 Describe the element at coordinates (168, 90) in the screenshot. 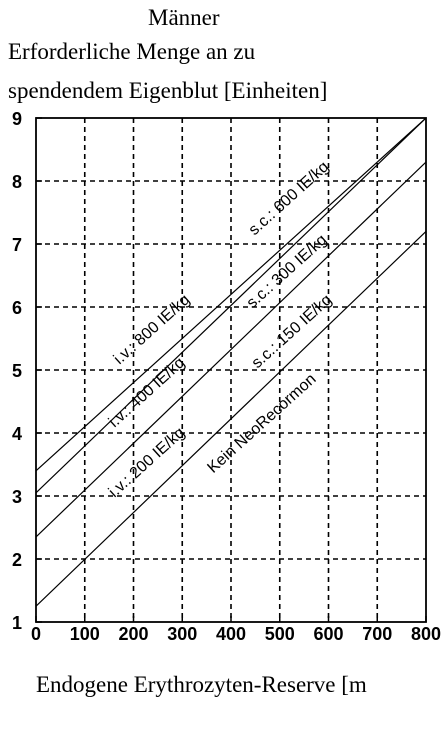

I see `chart-subtitle-line-2: spendendem Eigenblut [Einheiten]` at that location.